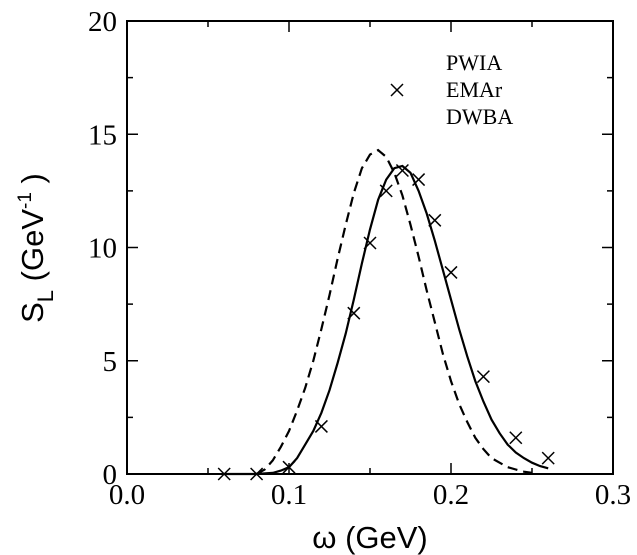 The width and height of the screenshot is (637, 555). Describe the element at coordinates (474, 62) in the screenshot. I see `legend-label-pwia: PWIA` at that location.